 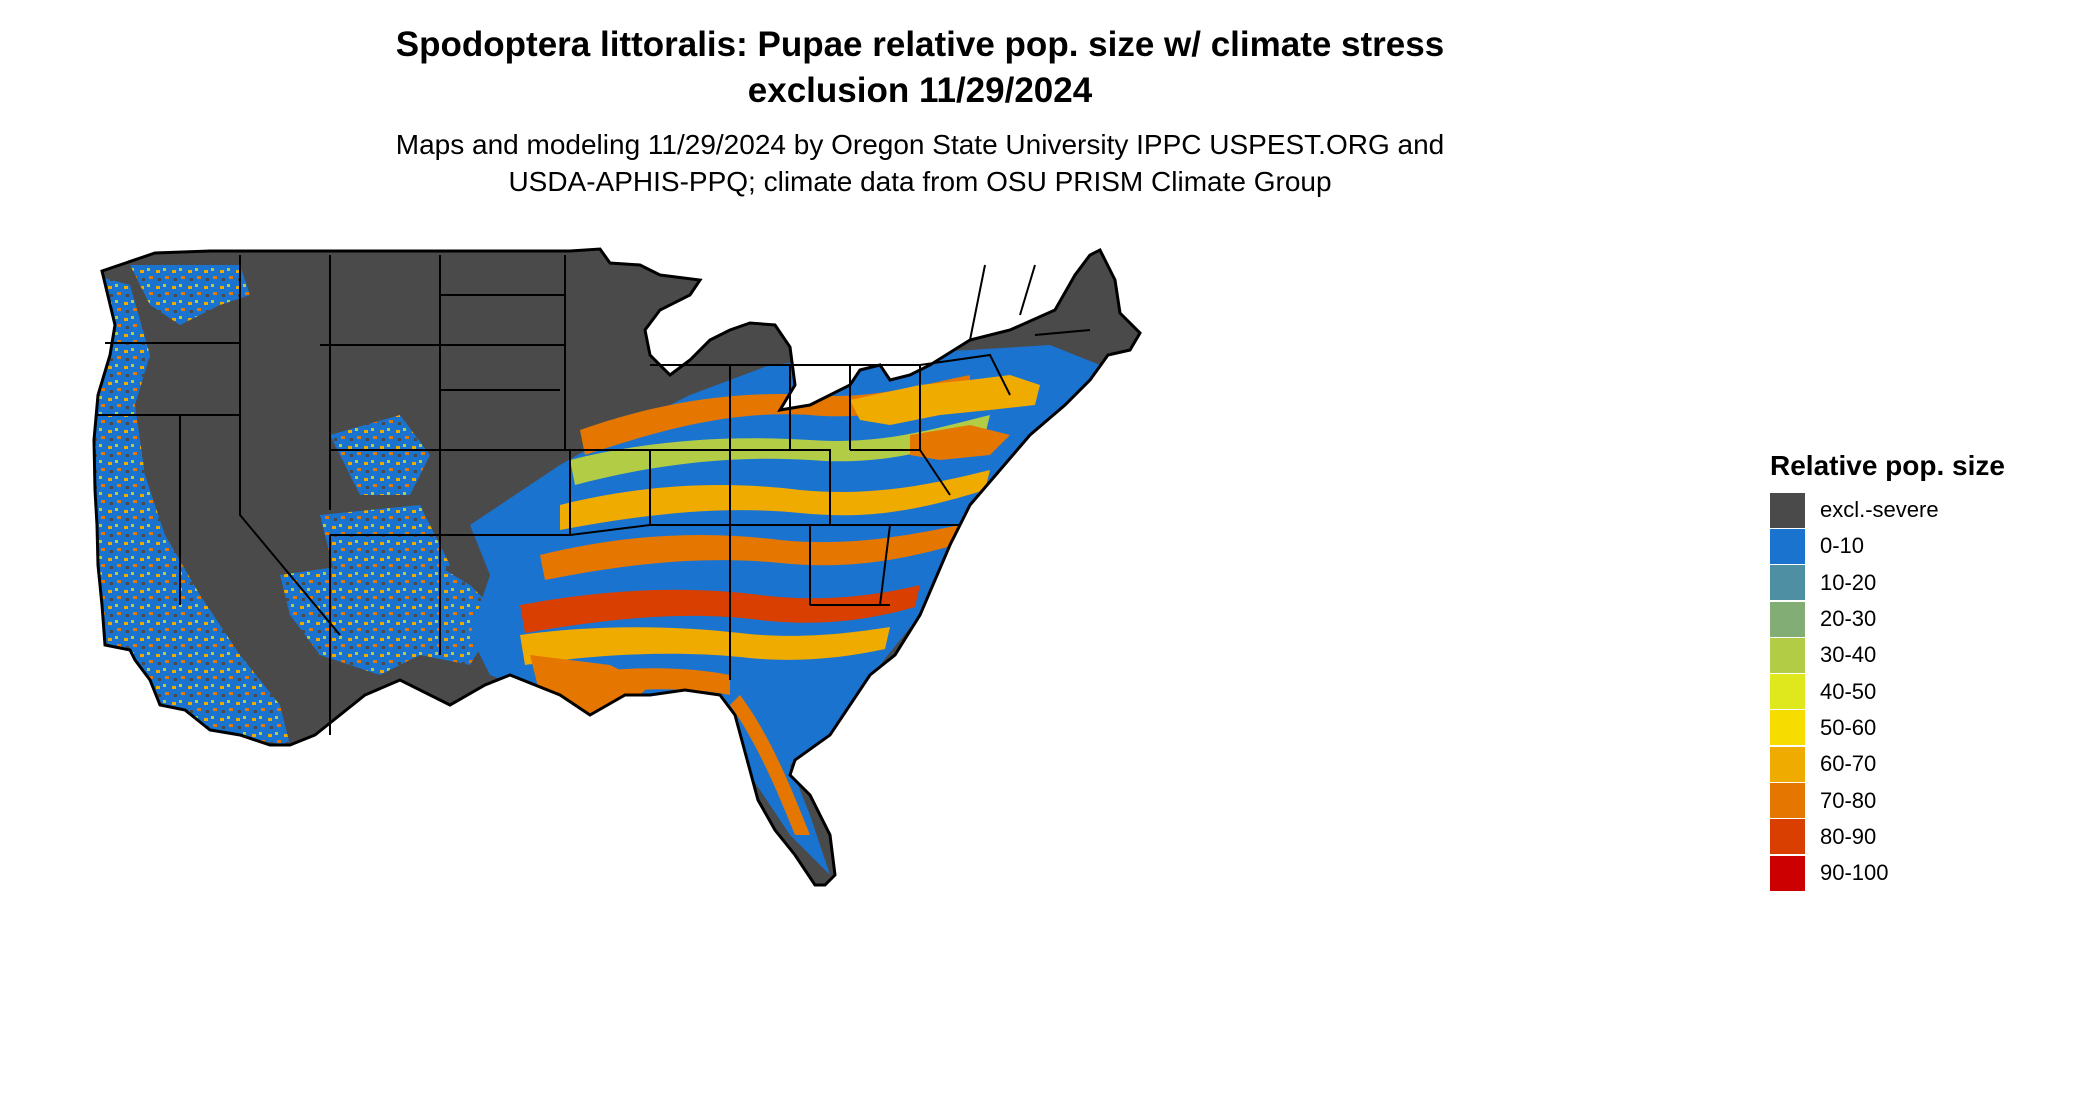 What do you see at coordinates (1848, 727) in the screenshot?
I see `legend-label: 50-60` at bounding box center [1848, 727].